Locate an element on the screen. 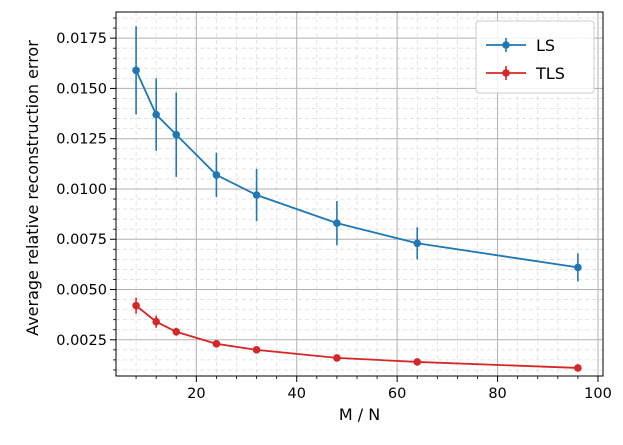 The image size is (623, 445). x-tick-label: 60 is located at coordinates (397, 394).